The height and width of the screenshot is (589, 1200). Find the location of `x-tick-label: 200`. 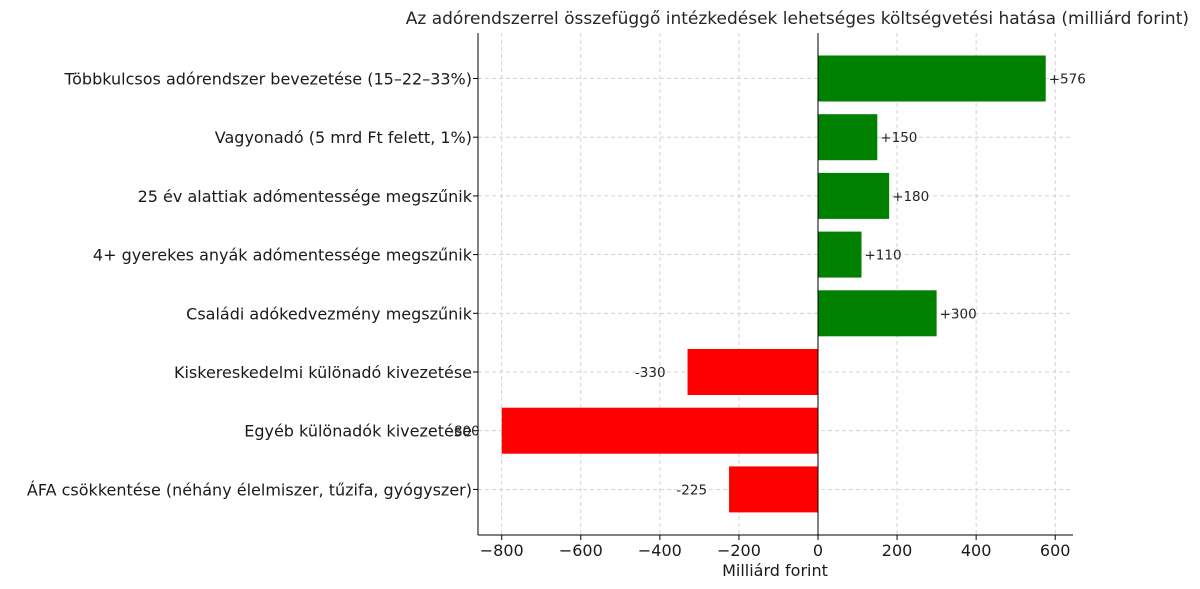

x-tick-label: 200 is located at coordinates (897, 550).